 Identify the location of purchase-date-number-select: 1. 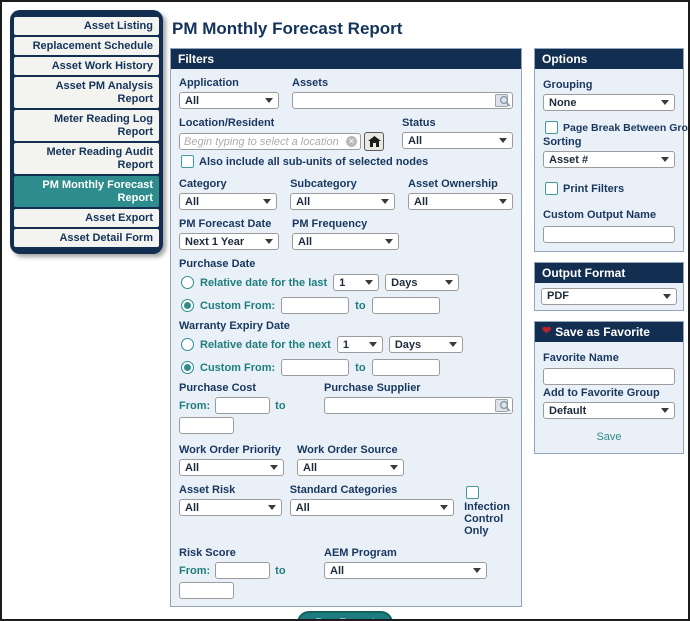
(356, 282).